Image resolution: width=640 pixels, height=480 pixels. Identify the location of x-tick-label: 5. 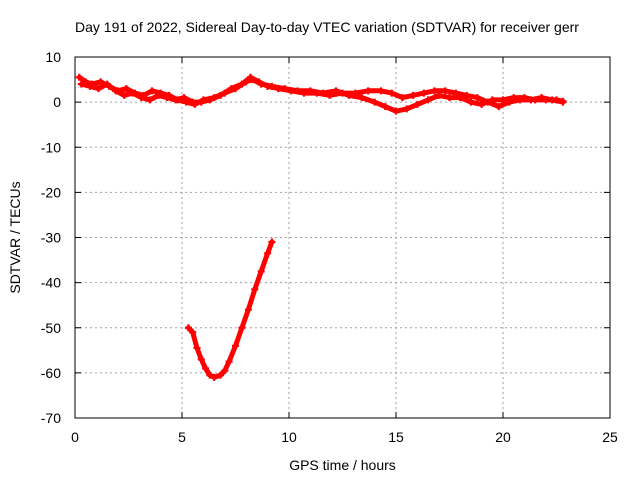
(182, 437).